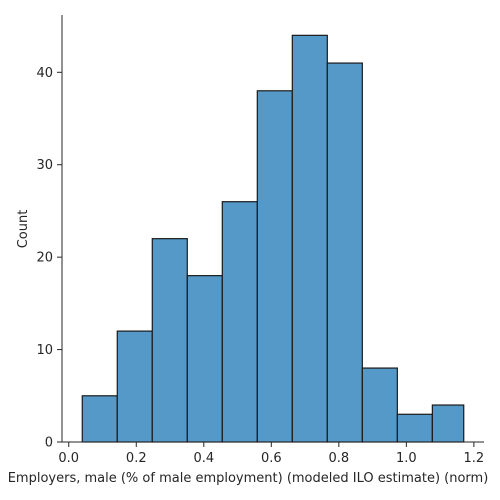 Image resolution: width=500 pixels, height=500 pixels. What do you see at coordinates (203, 458) in the screenshot?
I see `x-tick-label: 0.4` at bounding box center [203, 458].